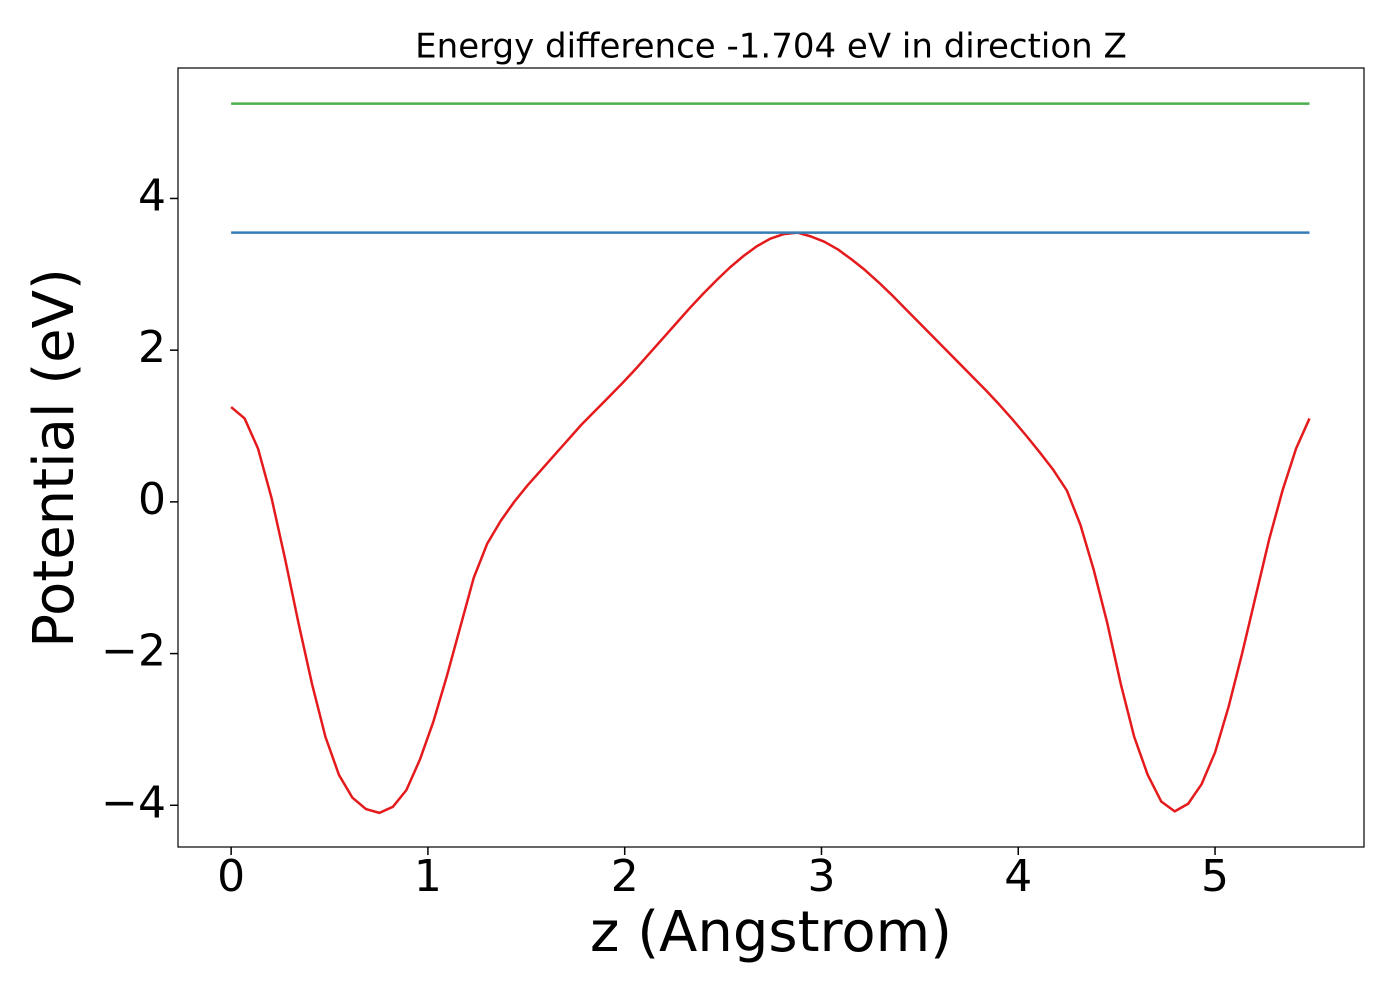  I want to click on x-tick-label: 1, so click(428, 876).